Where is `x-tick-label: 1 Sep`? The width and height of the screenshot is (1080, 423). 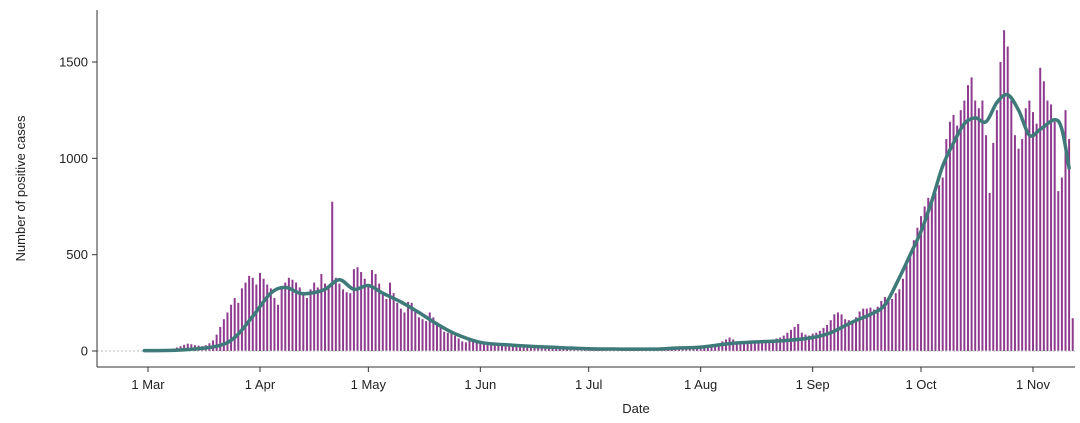 x-tick-label: 1 Sep is located at coordinates (813, 384).